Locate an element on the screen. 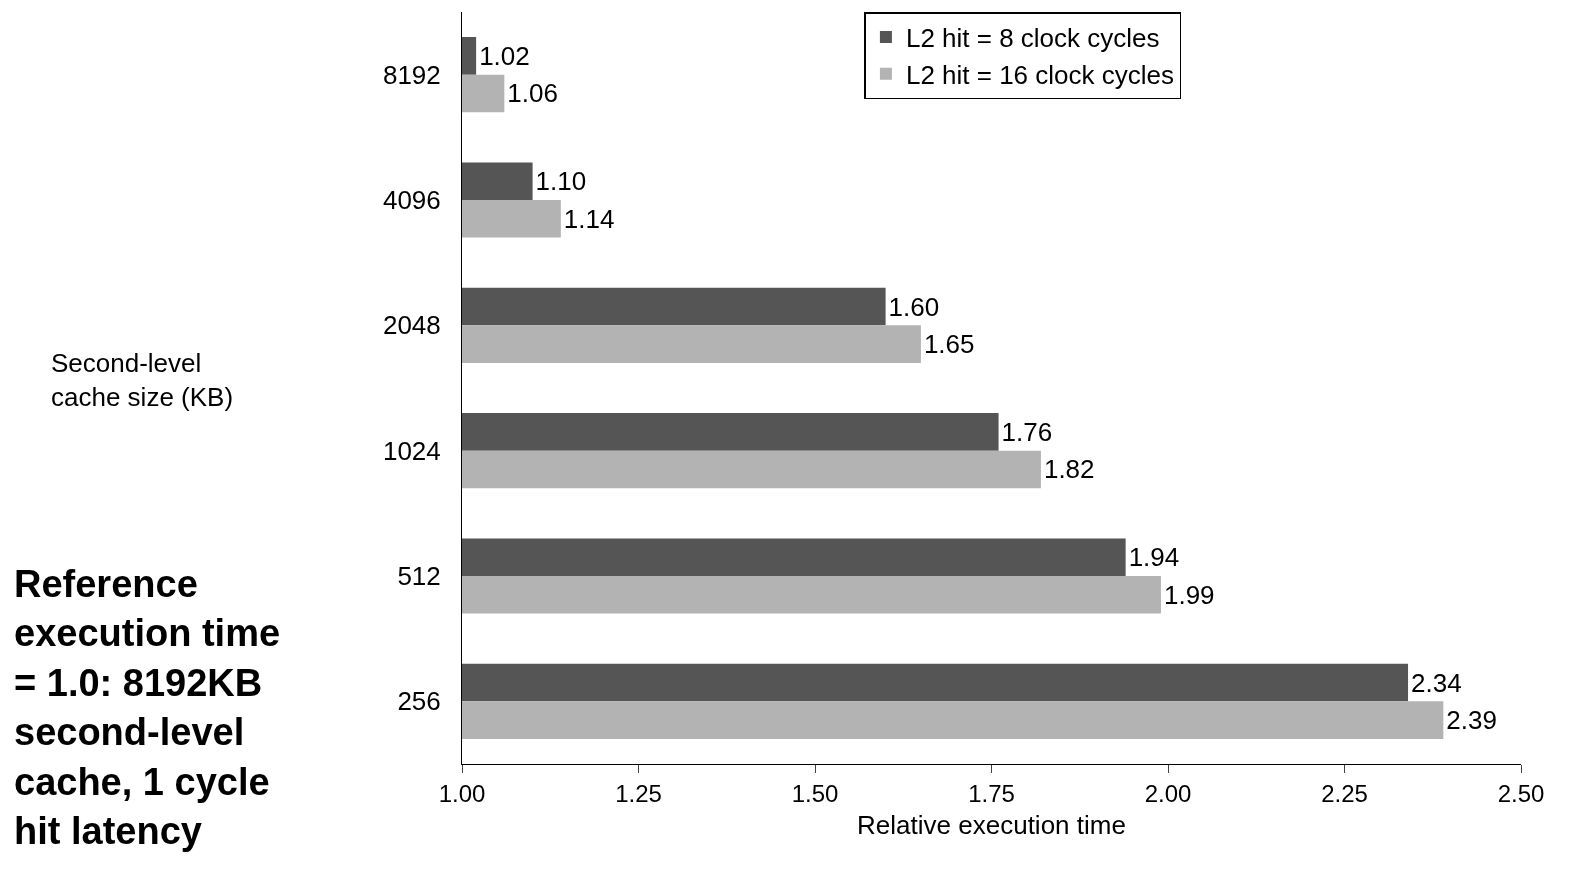 This screenshot has width=1581, height=879. text: Second-level cache size (KB) is located at coordinates (142, 380).